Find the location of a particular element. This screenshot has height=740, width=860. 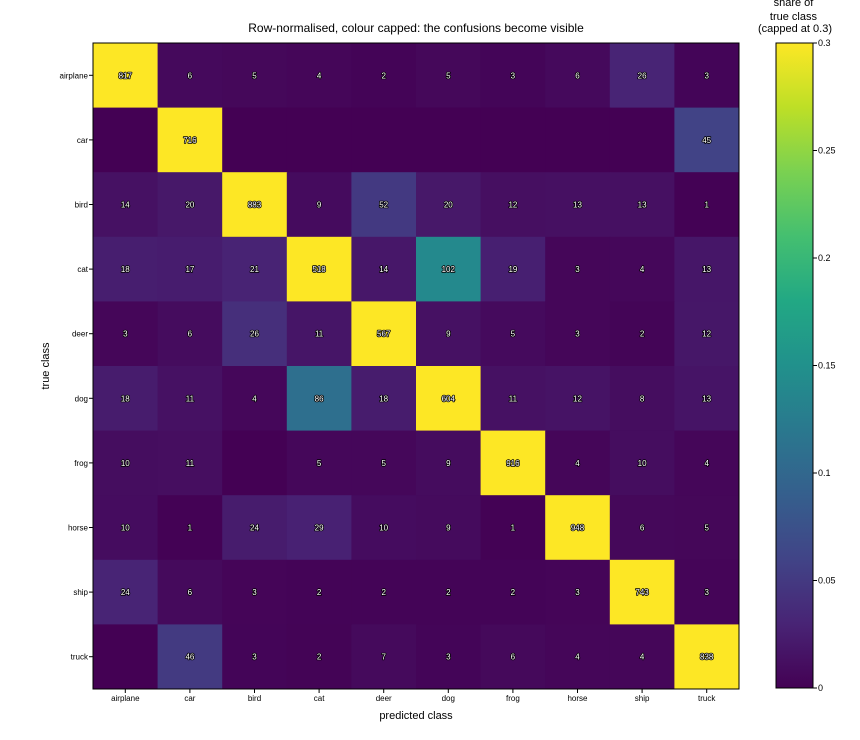

y-tick-label: horse is located at coordinates (78, 528).